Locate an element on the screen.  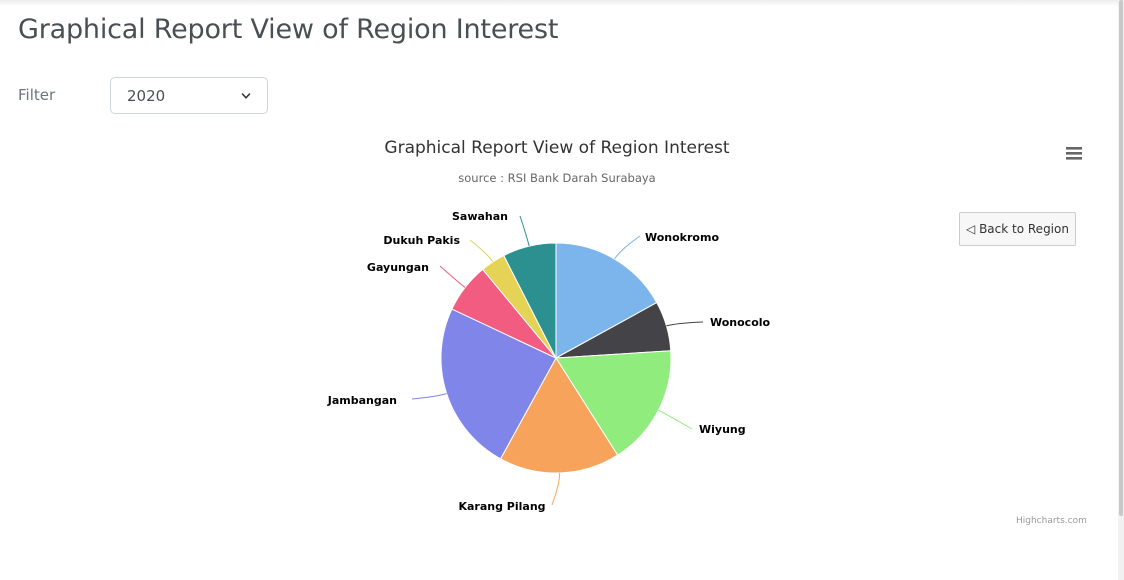
page-scrollbar is located at coordinates (1121, 290).